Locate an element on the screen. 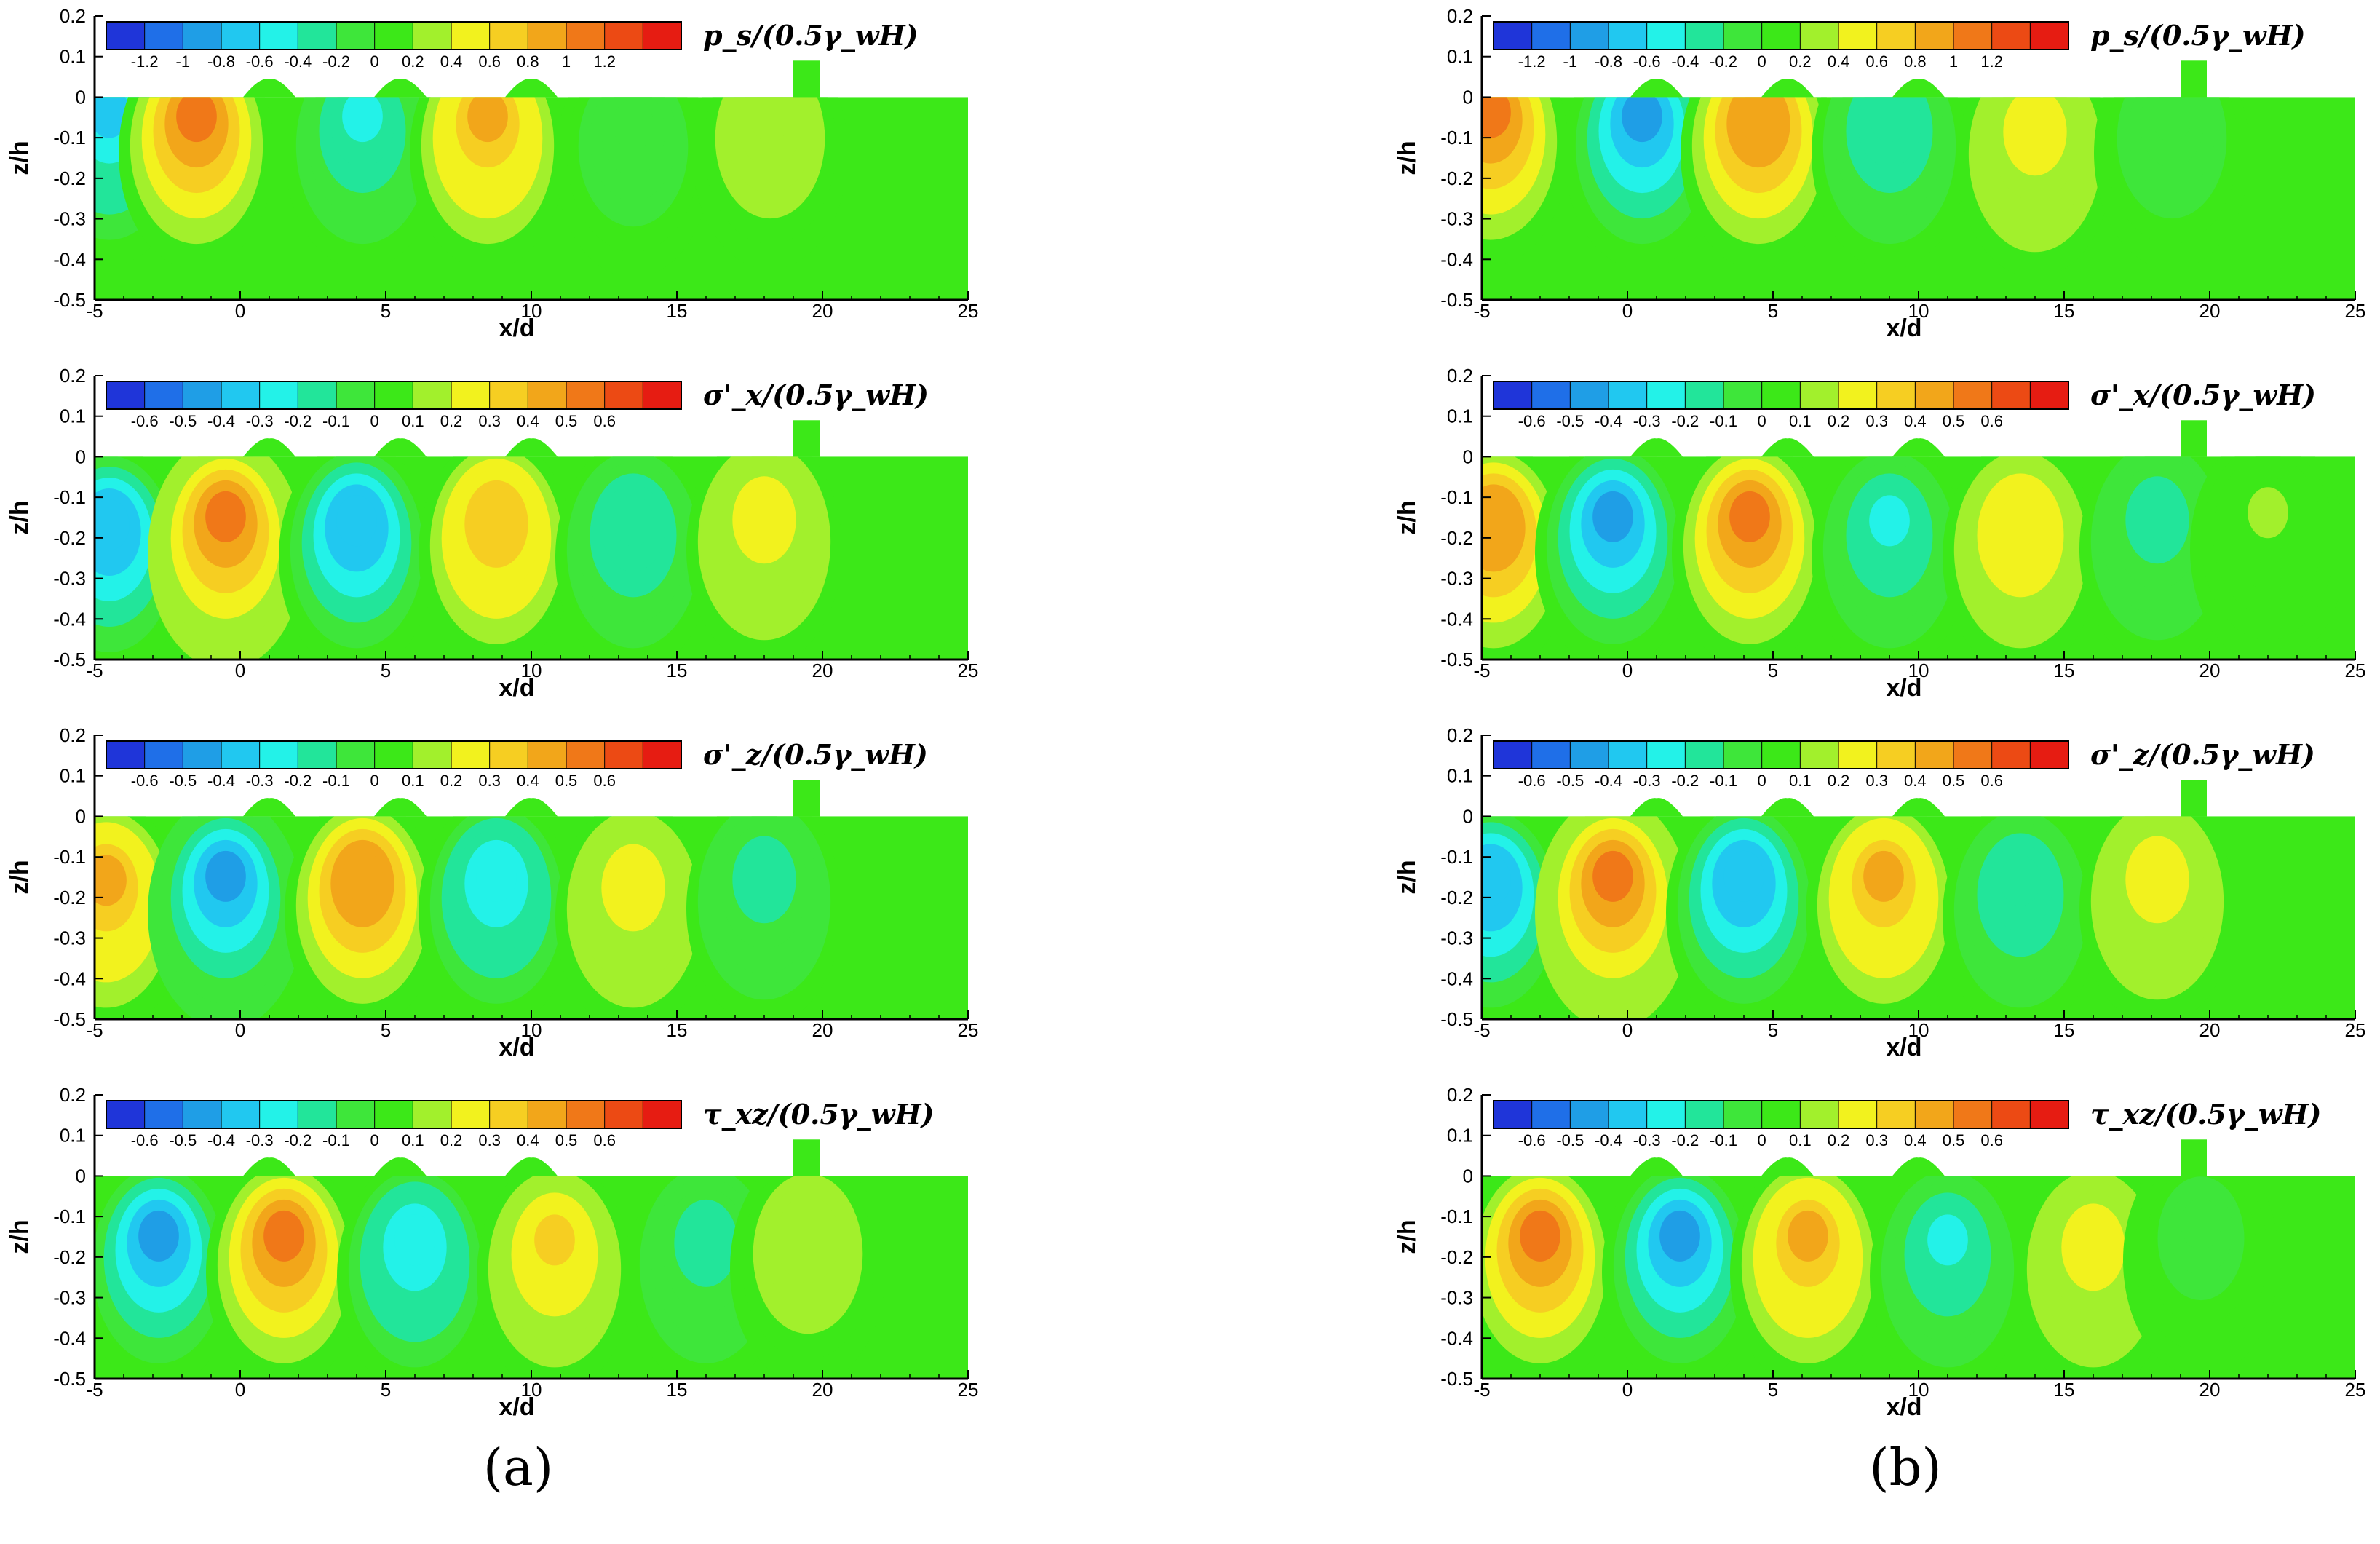 The image size is (2380, 1544). colorbar: -1.2 -1 -0.8 -0.6 -0.4 -0.2 0 0.2 0.4 0.6 0.8 1 1.2 is located at coordinates (1781, 46).